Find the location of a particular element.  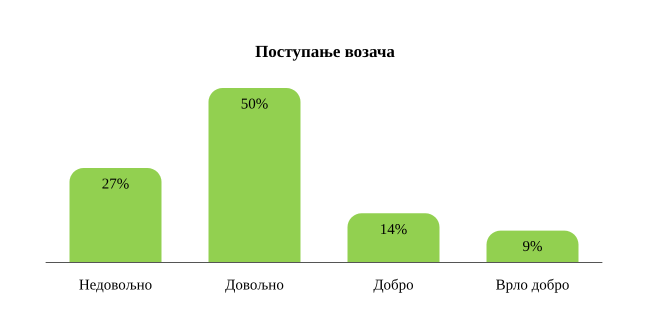

x-tick-label: Добро is located at coordinates (393, 286).